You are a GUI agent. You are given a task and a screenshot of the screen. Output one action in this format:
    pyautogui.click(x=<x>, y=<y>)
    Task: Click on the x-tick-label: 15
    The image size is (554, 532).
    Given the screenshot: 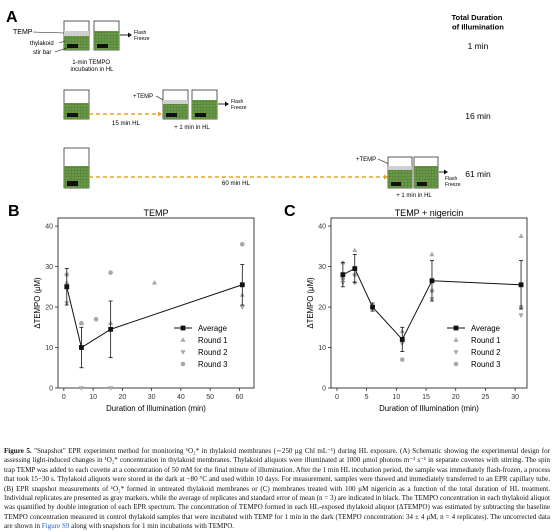 What is the action you would take?
    pyautogui.click(x=426, y=397)
    